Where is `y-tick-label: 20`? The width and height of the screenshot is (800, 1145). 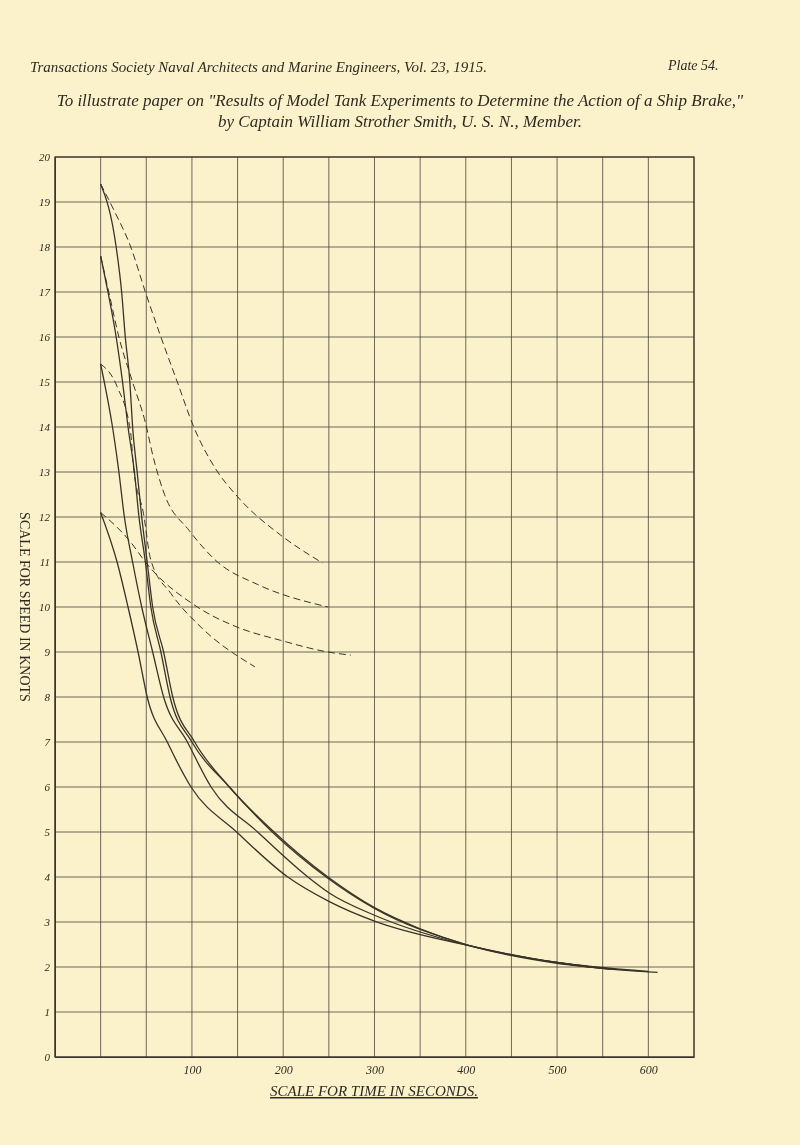
y-tick-label: 20 is located at coordinates (45, 157).